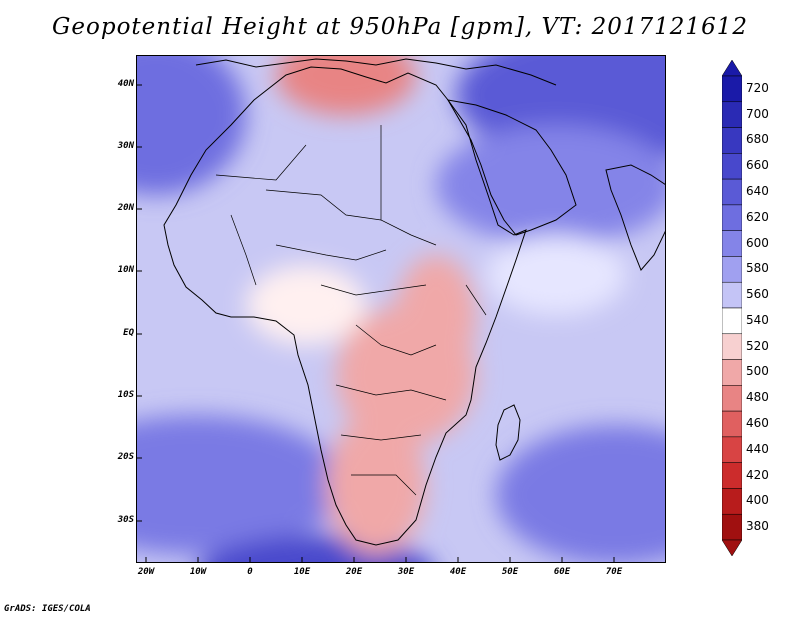 This screenshot has height=618, width=800. Describe the element at coordinates (556, 275) in the screenshot. I see `low-arabian-sea` at that location.